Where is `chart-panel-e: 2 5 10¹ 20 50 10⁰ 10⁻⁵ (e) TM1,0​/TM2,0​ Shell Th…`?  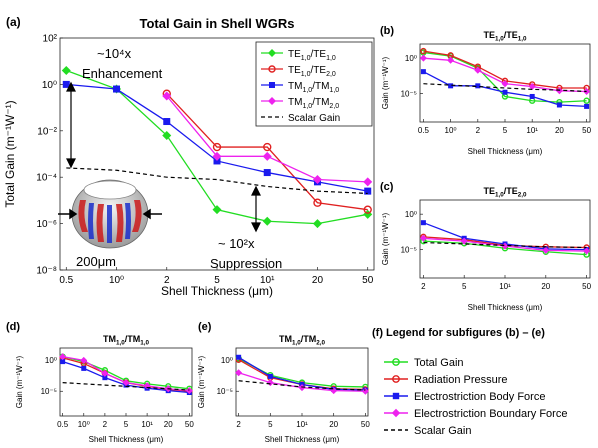 chart-panel-e: 2 5 10¹ 20 50 10⁰ 10⁻⁵ (e) TM1,0​/TM2,0​ Shell Th… is located at coordinates (283, 382).